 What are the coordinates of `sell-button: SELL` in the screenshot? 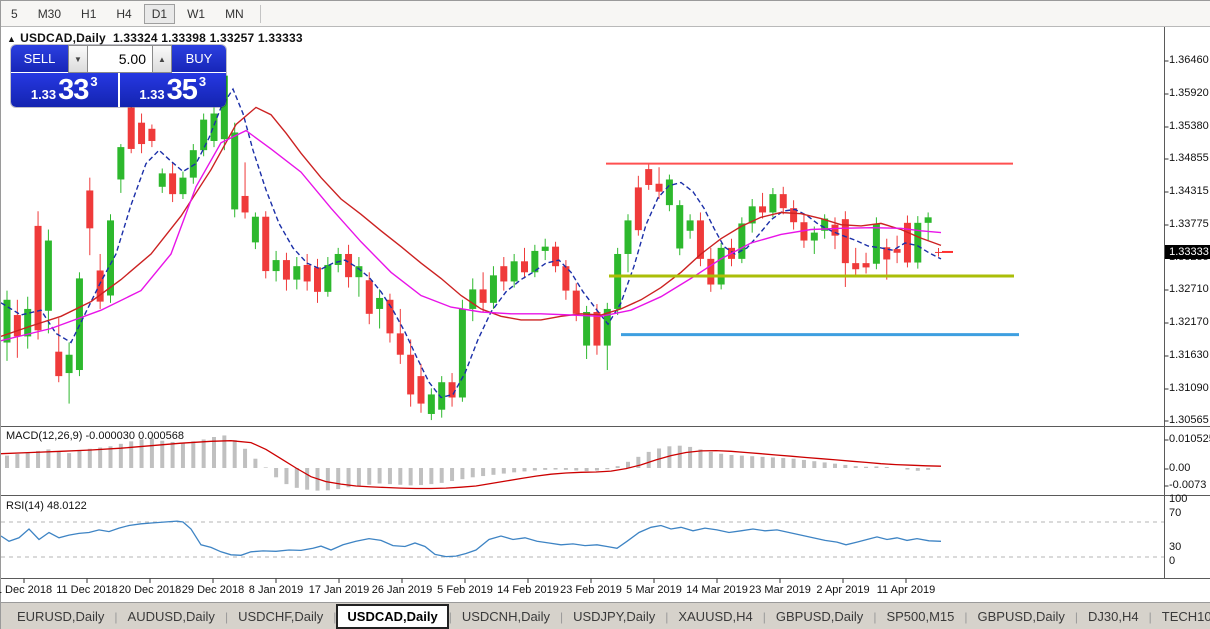 It's located at (39, 59).